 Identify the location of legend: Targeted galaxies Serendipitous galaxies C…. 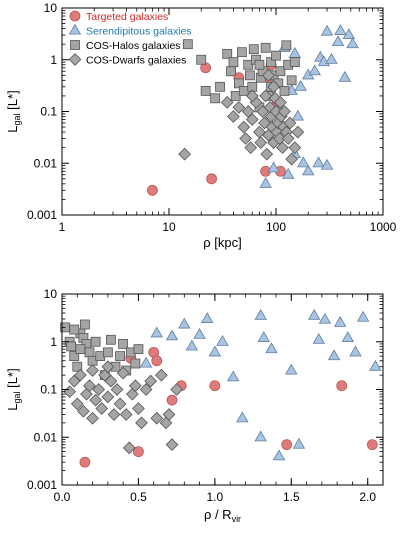
(130, 38).